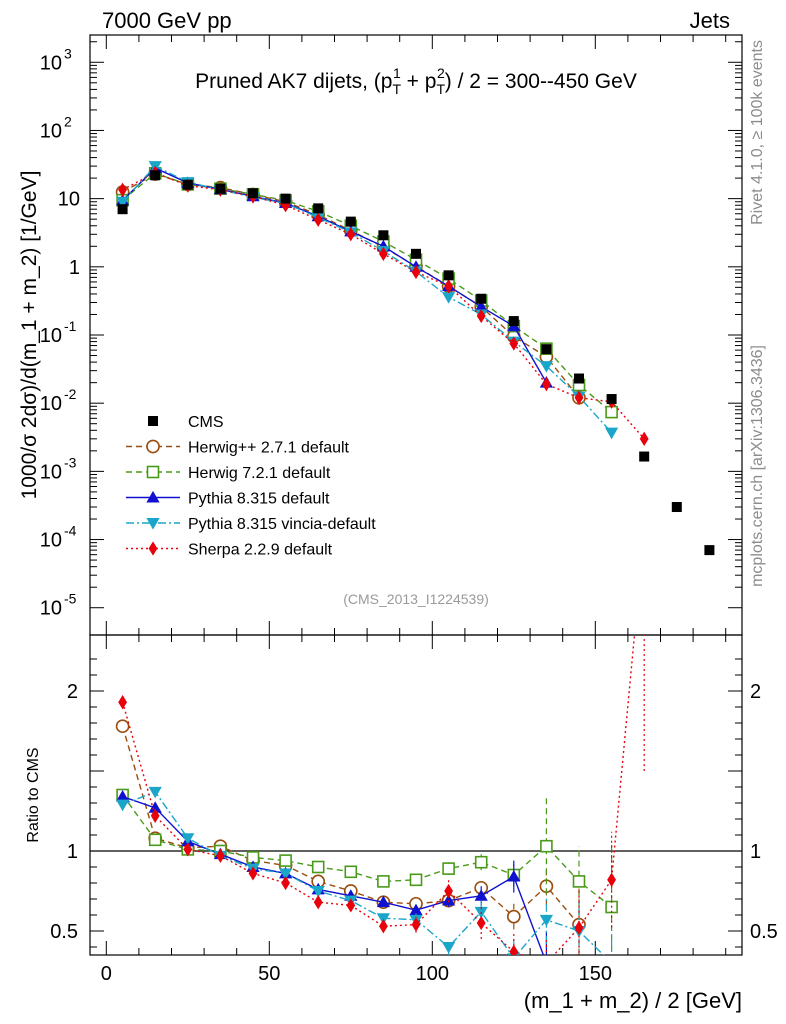  I want to click on beam-label: 7000 GeV pp, so click(167, 20).